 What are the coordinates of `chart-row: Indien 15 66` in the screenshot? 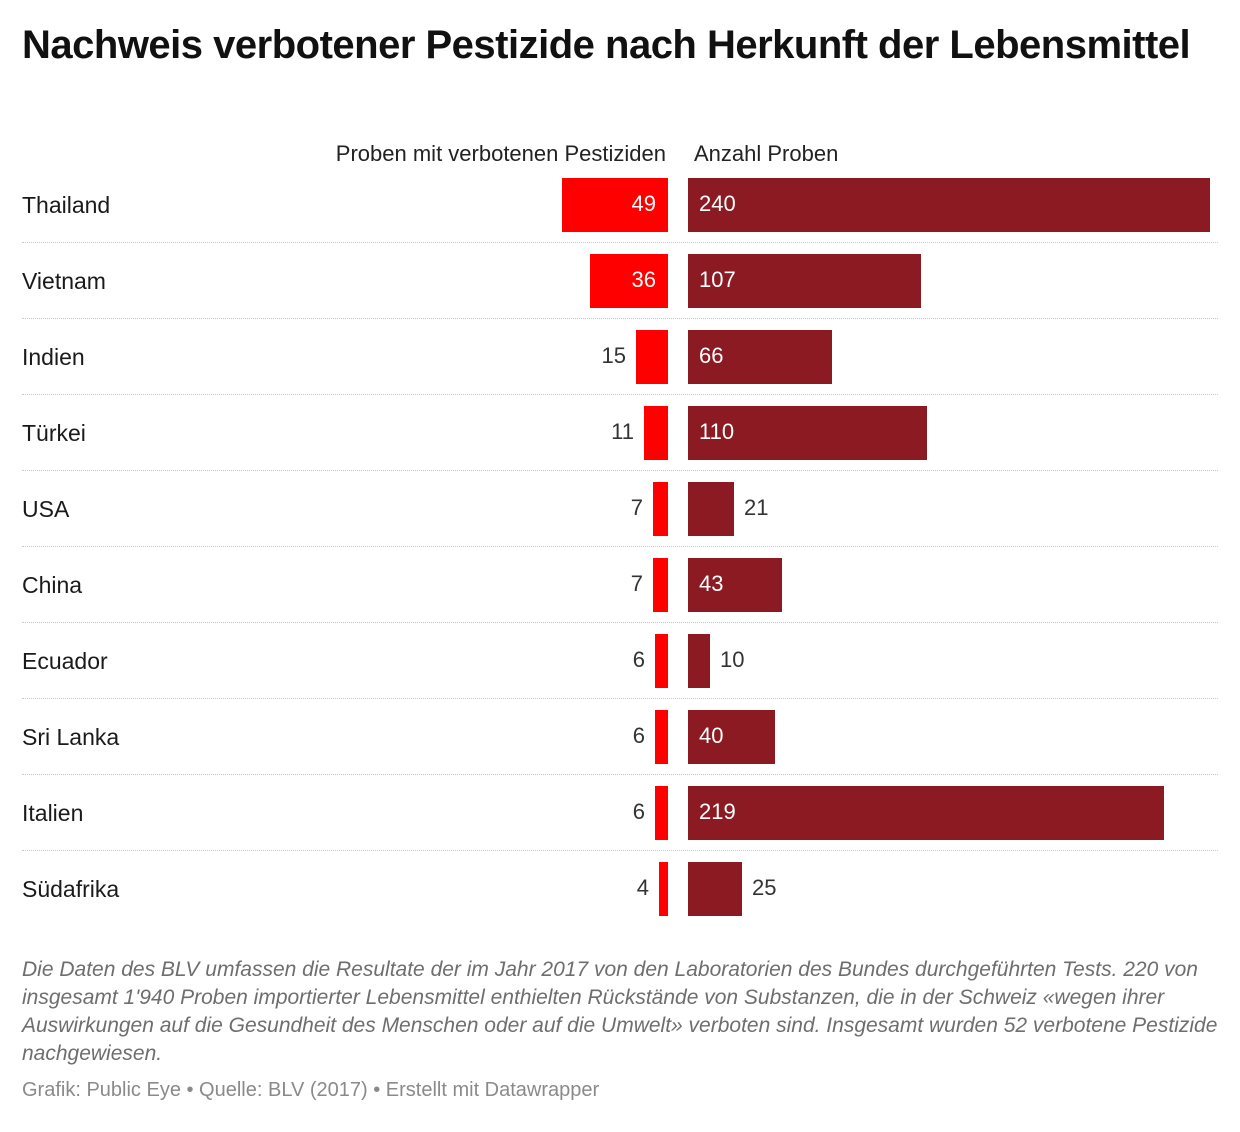 It's located at (620, 368).